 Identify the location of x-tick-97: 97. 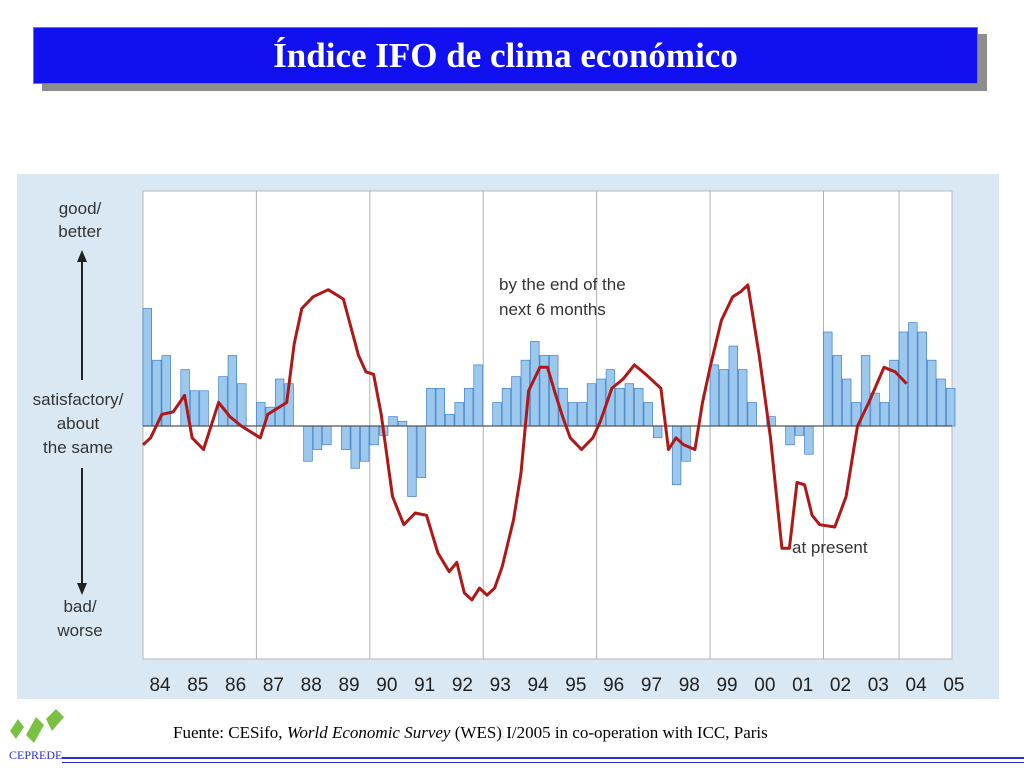
(651, 685).